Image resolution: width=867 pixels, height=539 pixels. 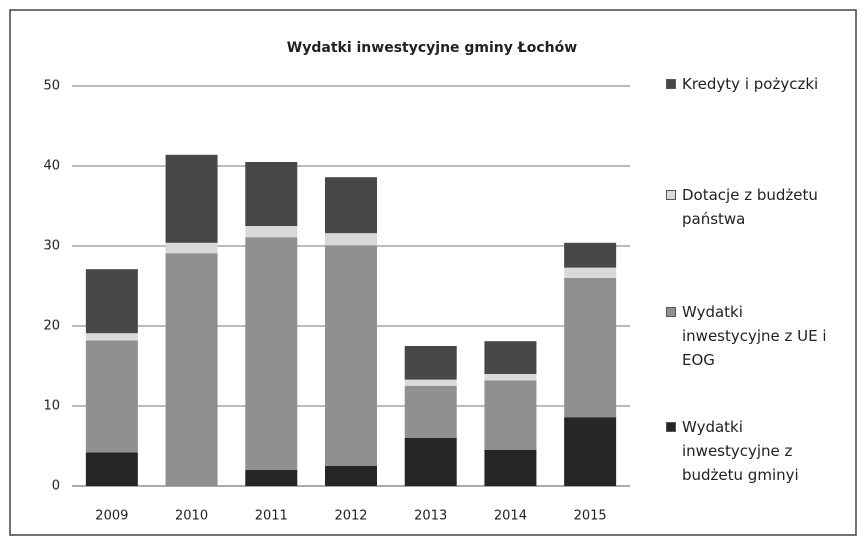 I want to click on x-tick-label: 2013, so click(x=430, y=516).